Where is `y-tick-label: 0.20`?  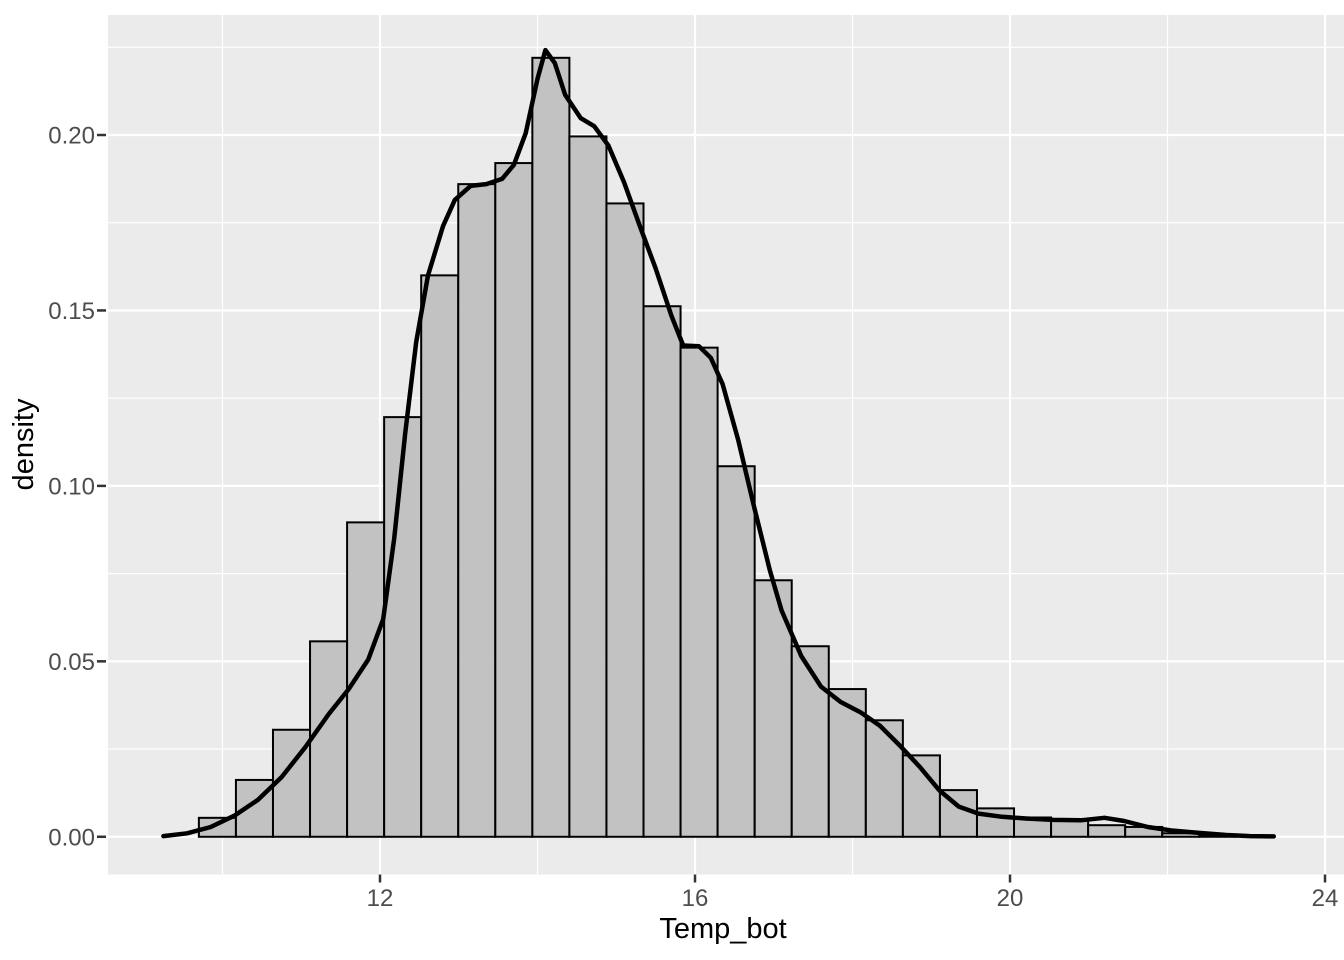
y-tick-label: 0.20 is located at coordinates (71, 136).